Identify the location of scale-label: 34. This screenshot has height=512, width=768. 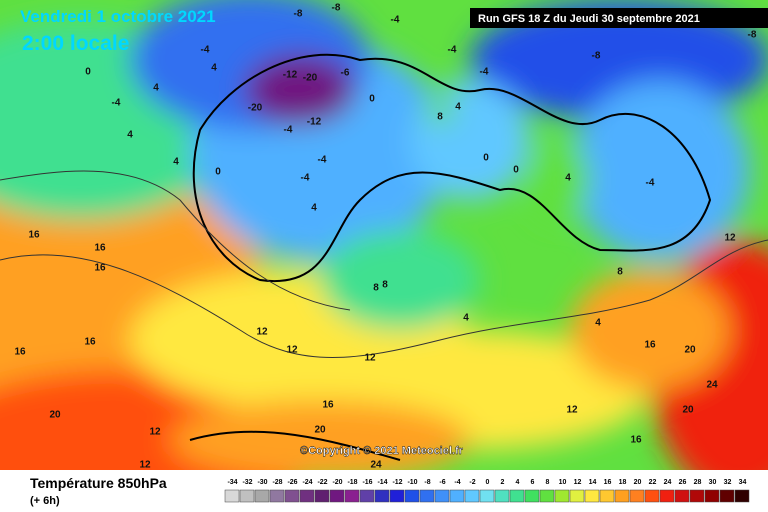
(743, 482).